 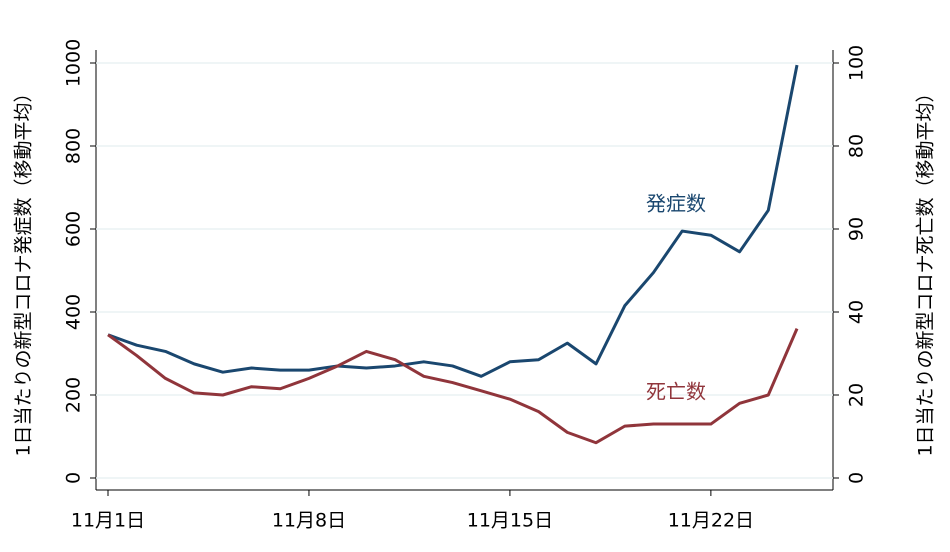 I want to click on series-label: 発症数, so click(x=676, y=204).